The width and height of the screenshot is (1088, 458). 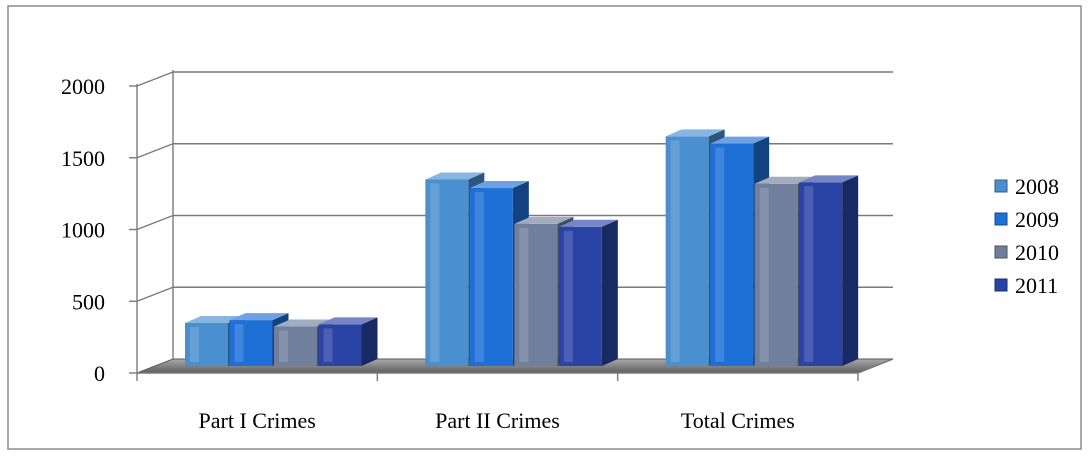 What do you see at coordinates (83, 158) in the screenshot?
I see `y-tick-label: 1500` at bounding box center [83, 158].